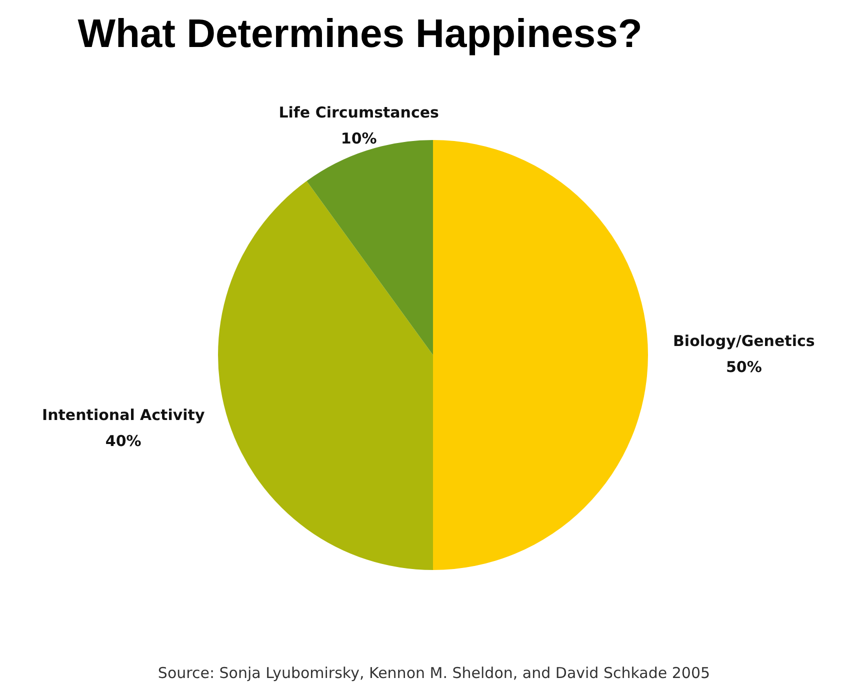 This screenshot has height=696, width=868. Describe the element at coordinates (744, 367) in the screenshot. I see `data-label: 50%` at that location.